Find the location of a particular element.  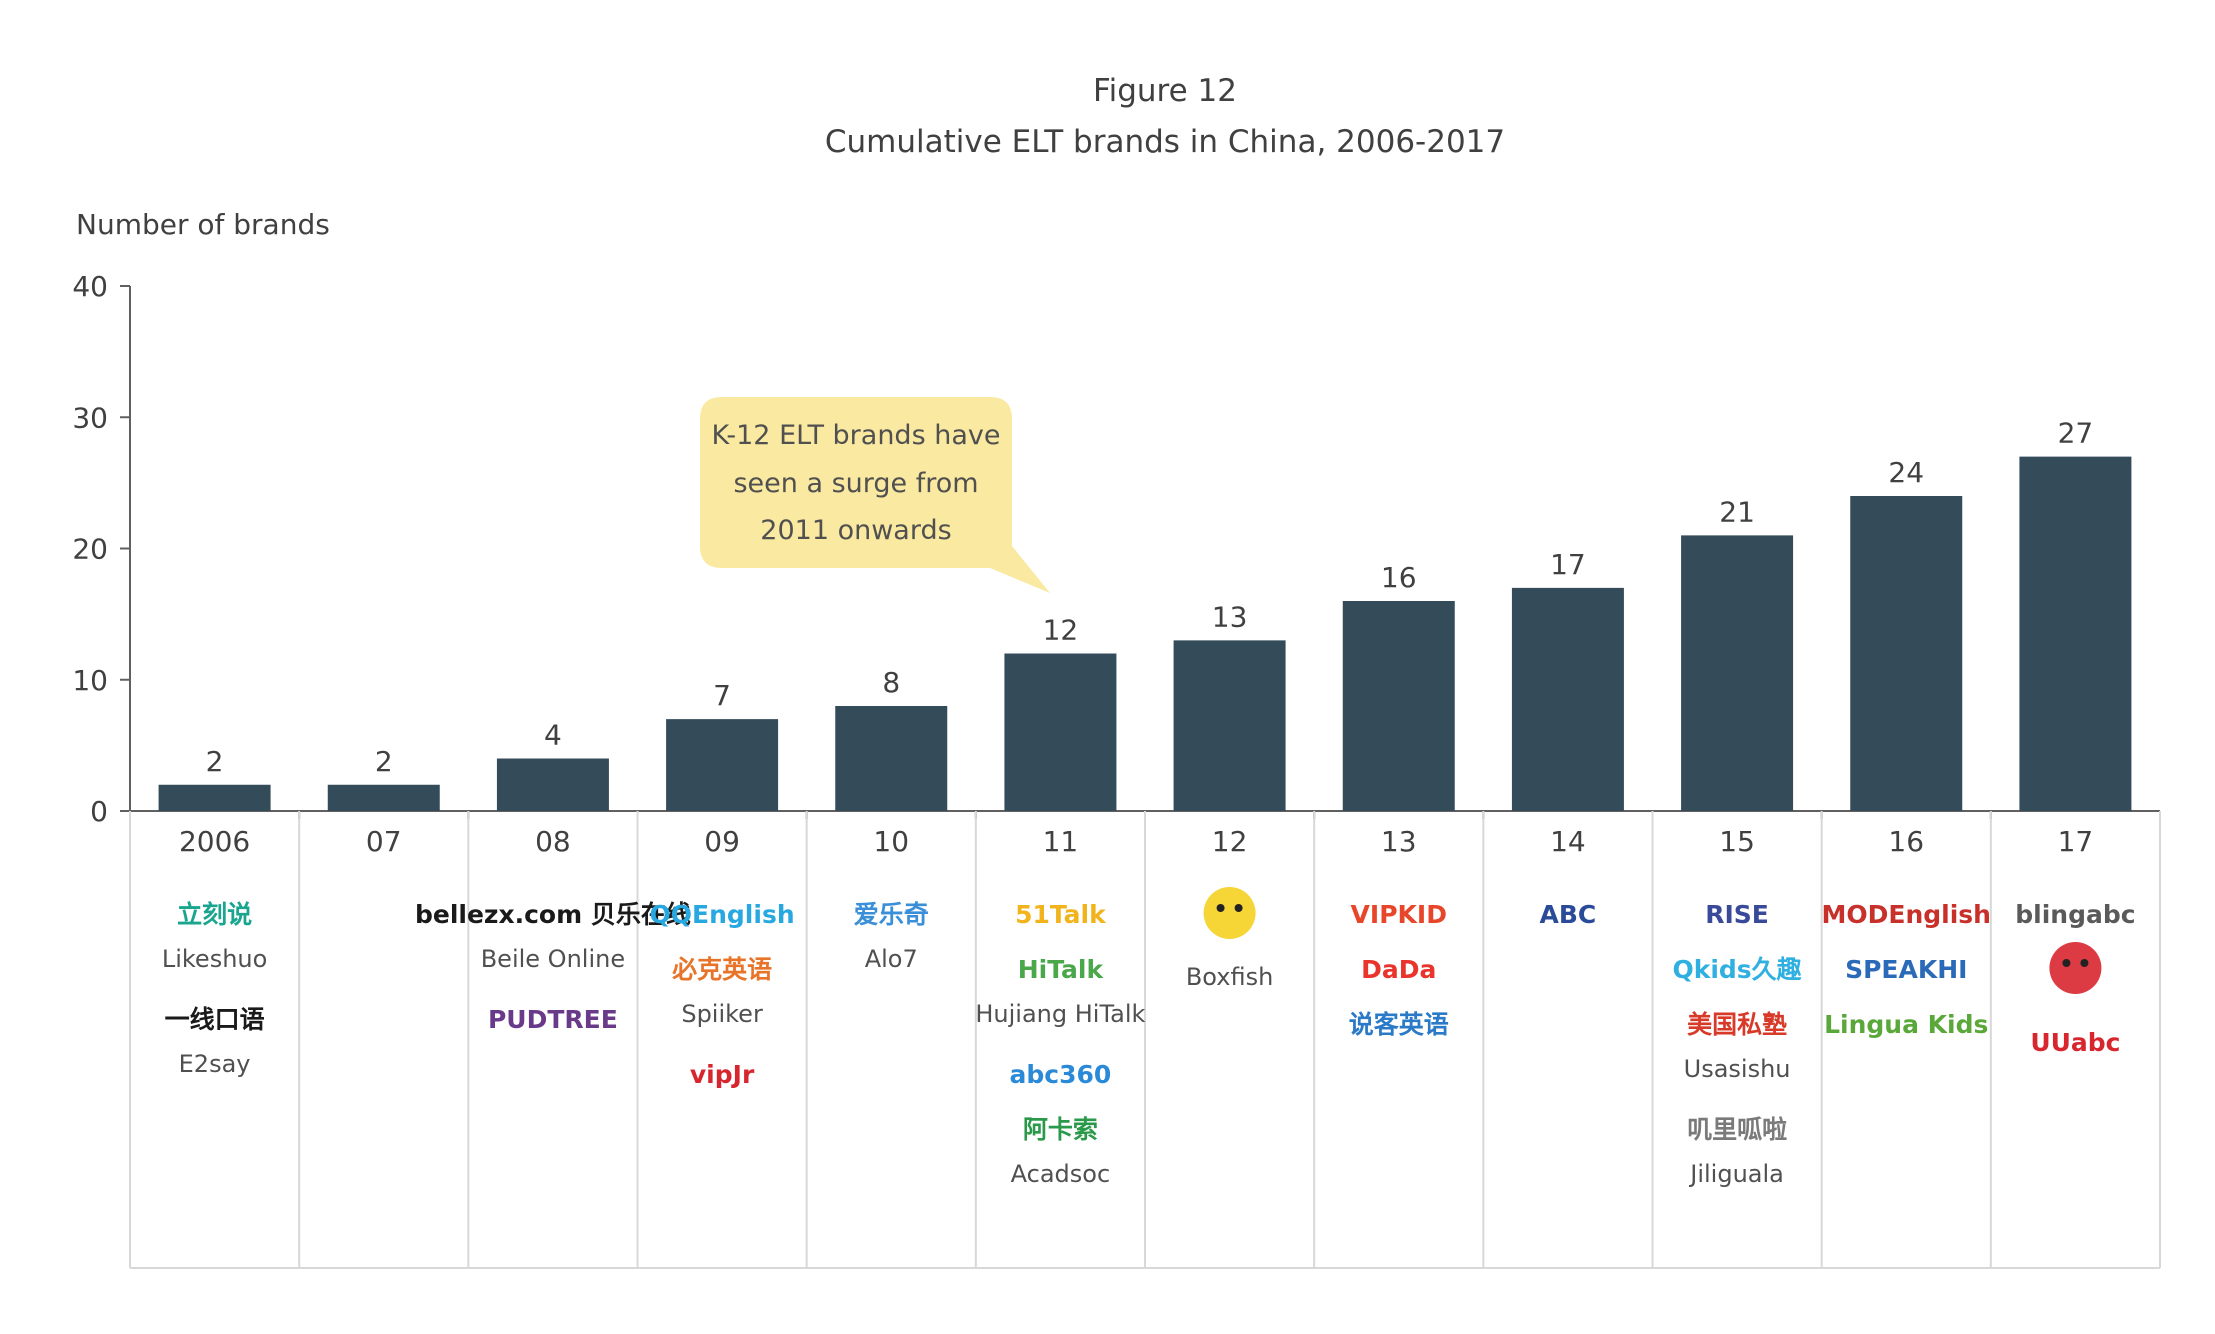

brand-logo: RISE is located at coordinates (1737, 914).